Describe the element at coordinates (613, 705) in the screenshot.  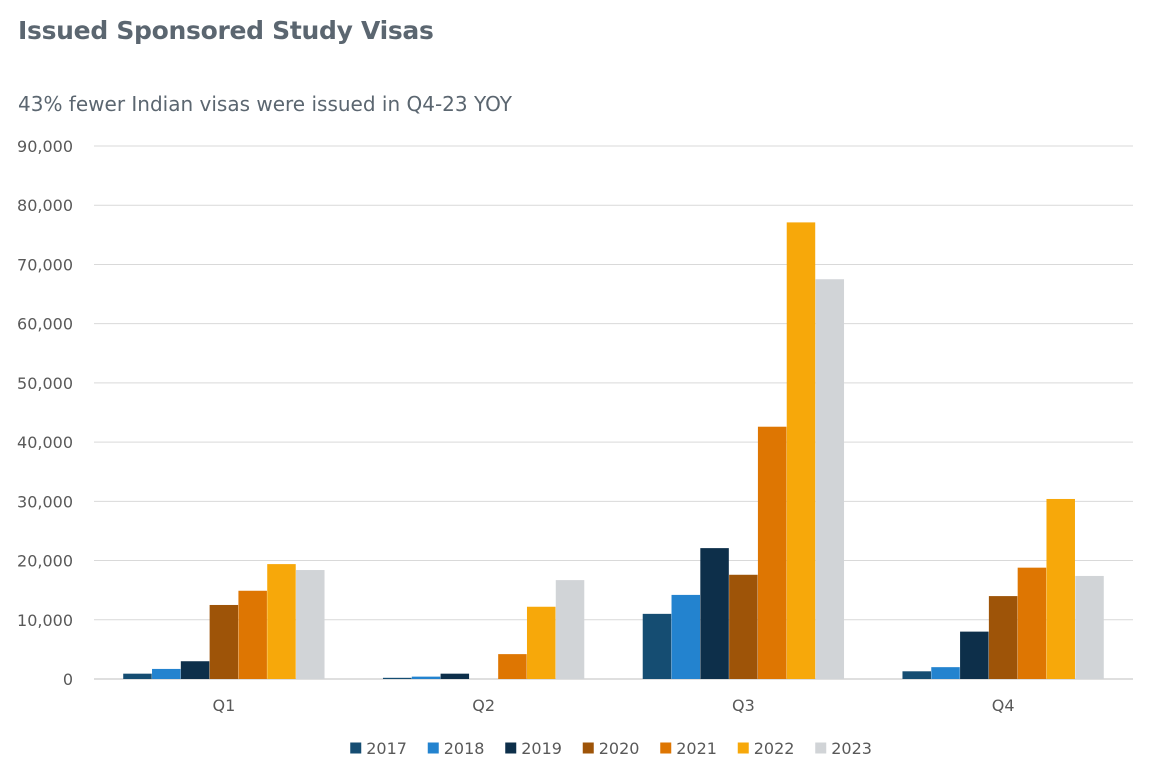
I see `x-axis-ticks: Q1 Q2 Q3 Q4` at that location.